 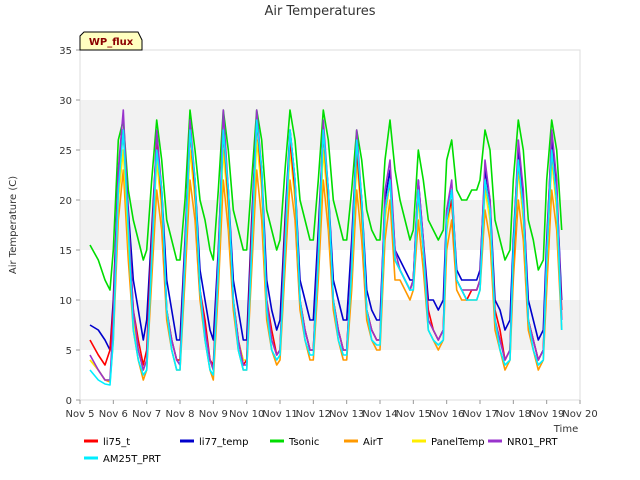 What do you see at coordinates (546, 414) in the screenshot?
I see `x-tick-label: Nov 19` at bounding box center [546, 414].